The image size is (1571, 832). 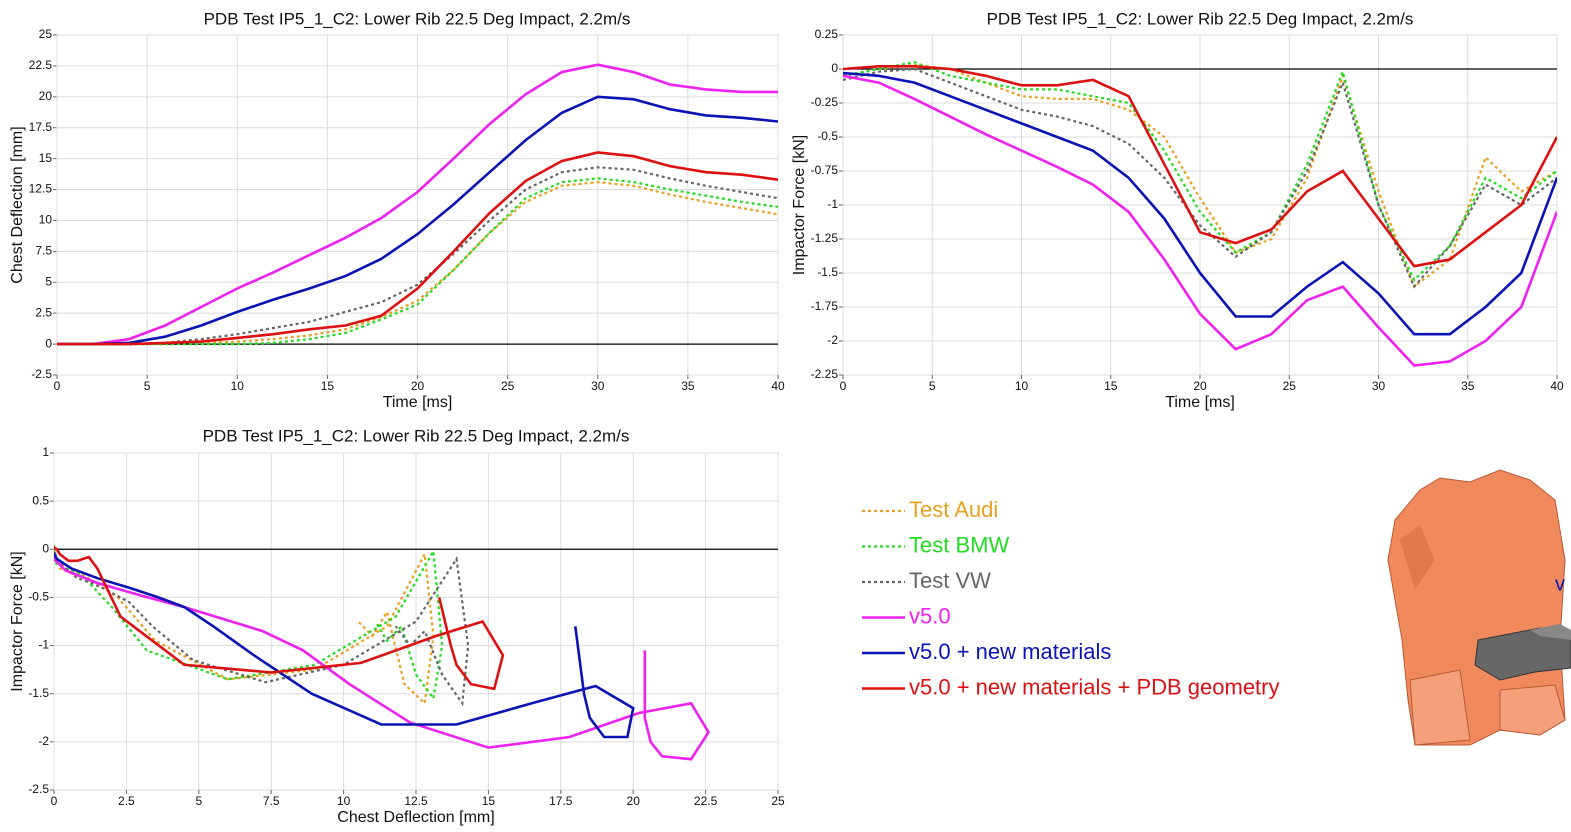 I want to click on y-tick-label: 20, so click(x=46, y=96).